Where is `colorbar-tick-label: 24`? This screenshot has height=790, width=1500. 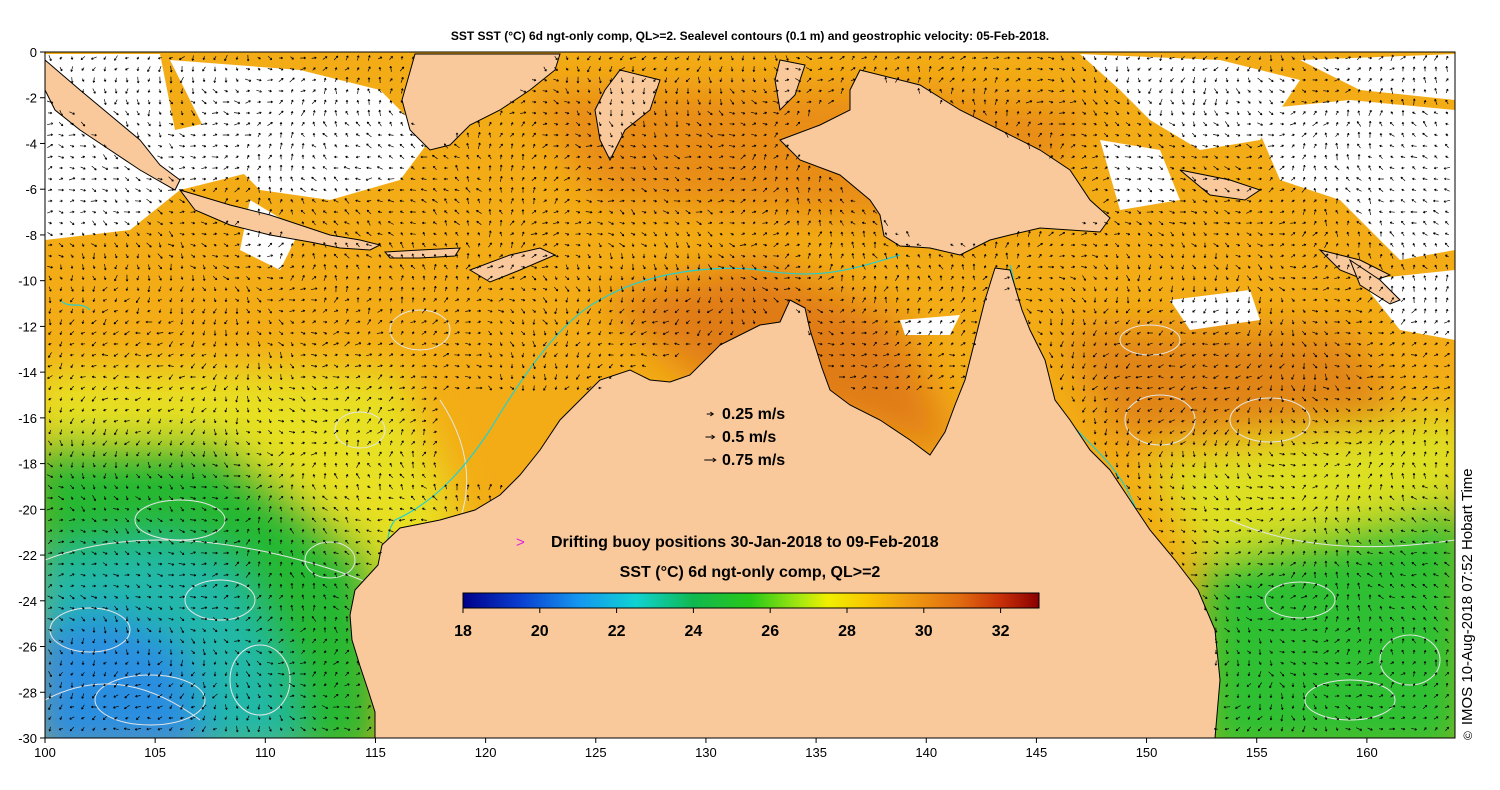 colorbar-tick-label: 24 is located at coordinates (694, 631).